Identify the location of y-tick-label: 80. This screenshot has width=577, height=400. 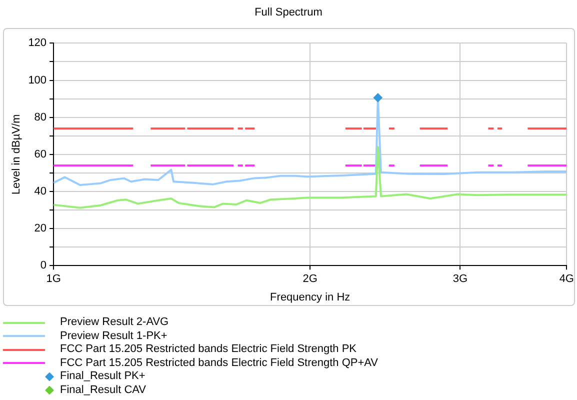
(40, 117).